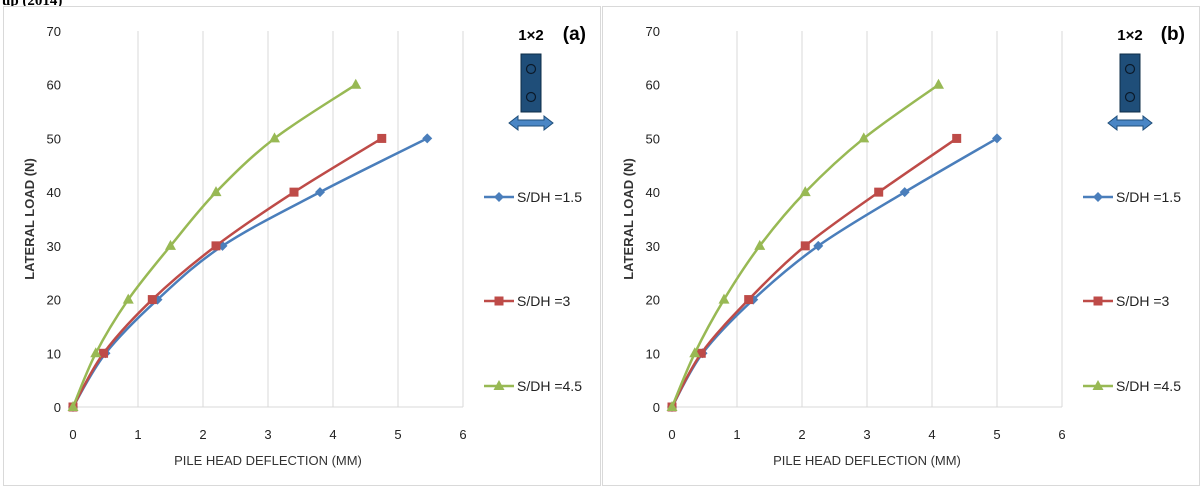 This screenshot has width=1203, height=492. Describe the element at coordinates (574, 34) in the screenshot. I see `panel-label: (a)` at that location.